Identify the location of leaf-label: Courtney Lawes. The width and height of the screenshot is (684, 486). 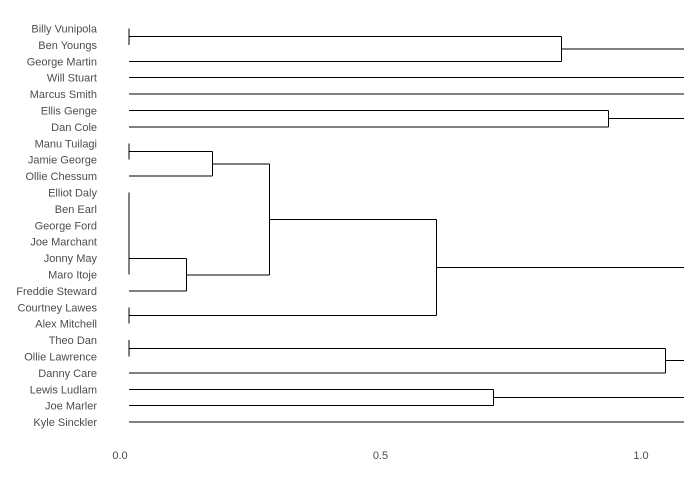
(58, 308).